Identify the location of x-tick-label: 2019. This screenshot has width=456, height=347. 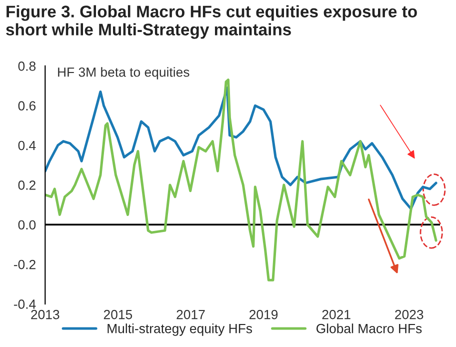
(264, 315).